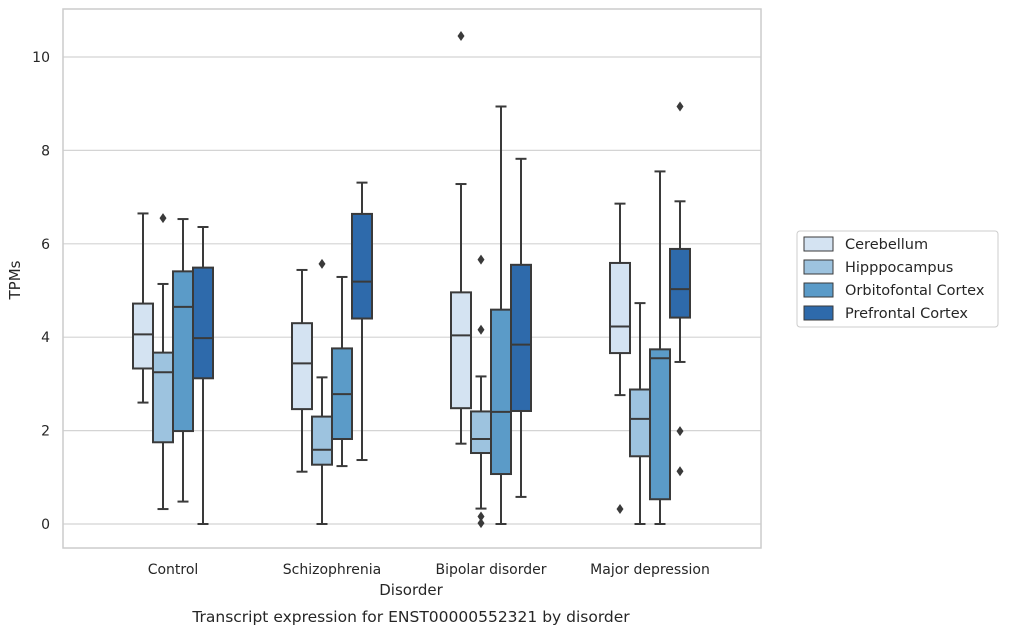 This screenshot has width=1009, height=634. What do you see at coordinates (15, 280) in the screenshot?
I see `y-axis-title: TPMs` at bounding box center [15, 280].